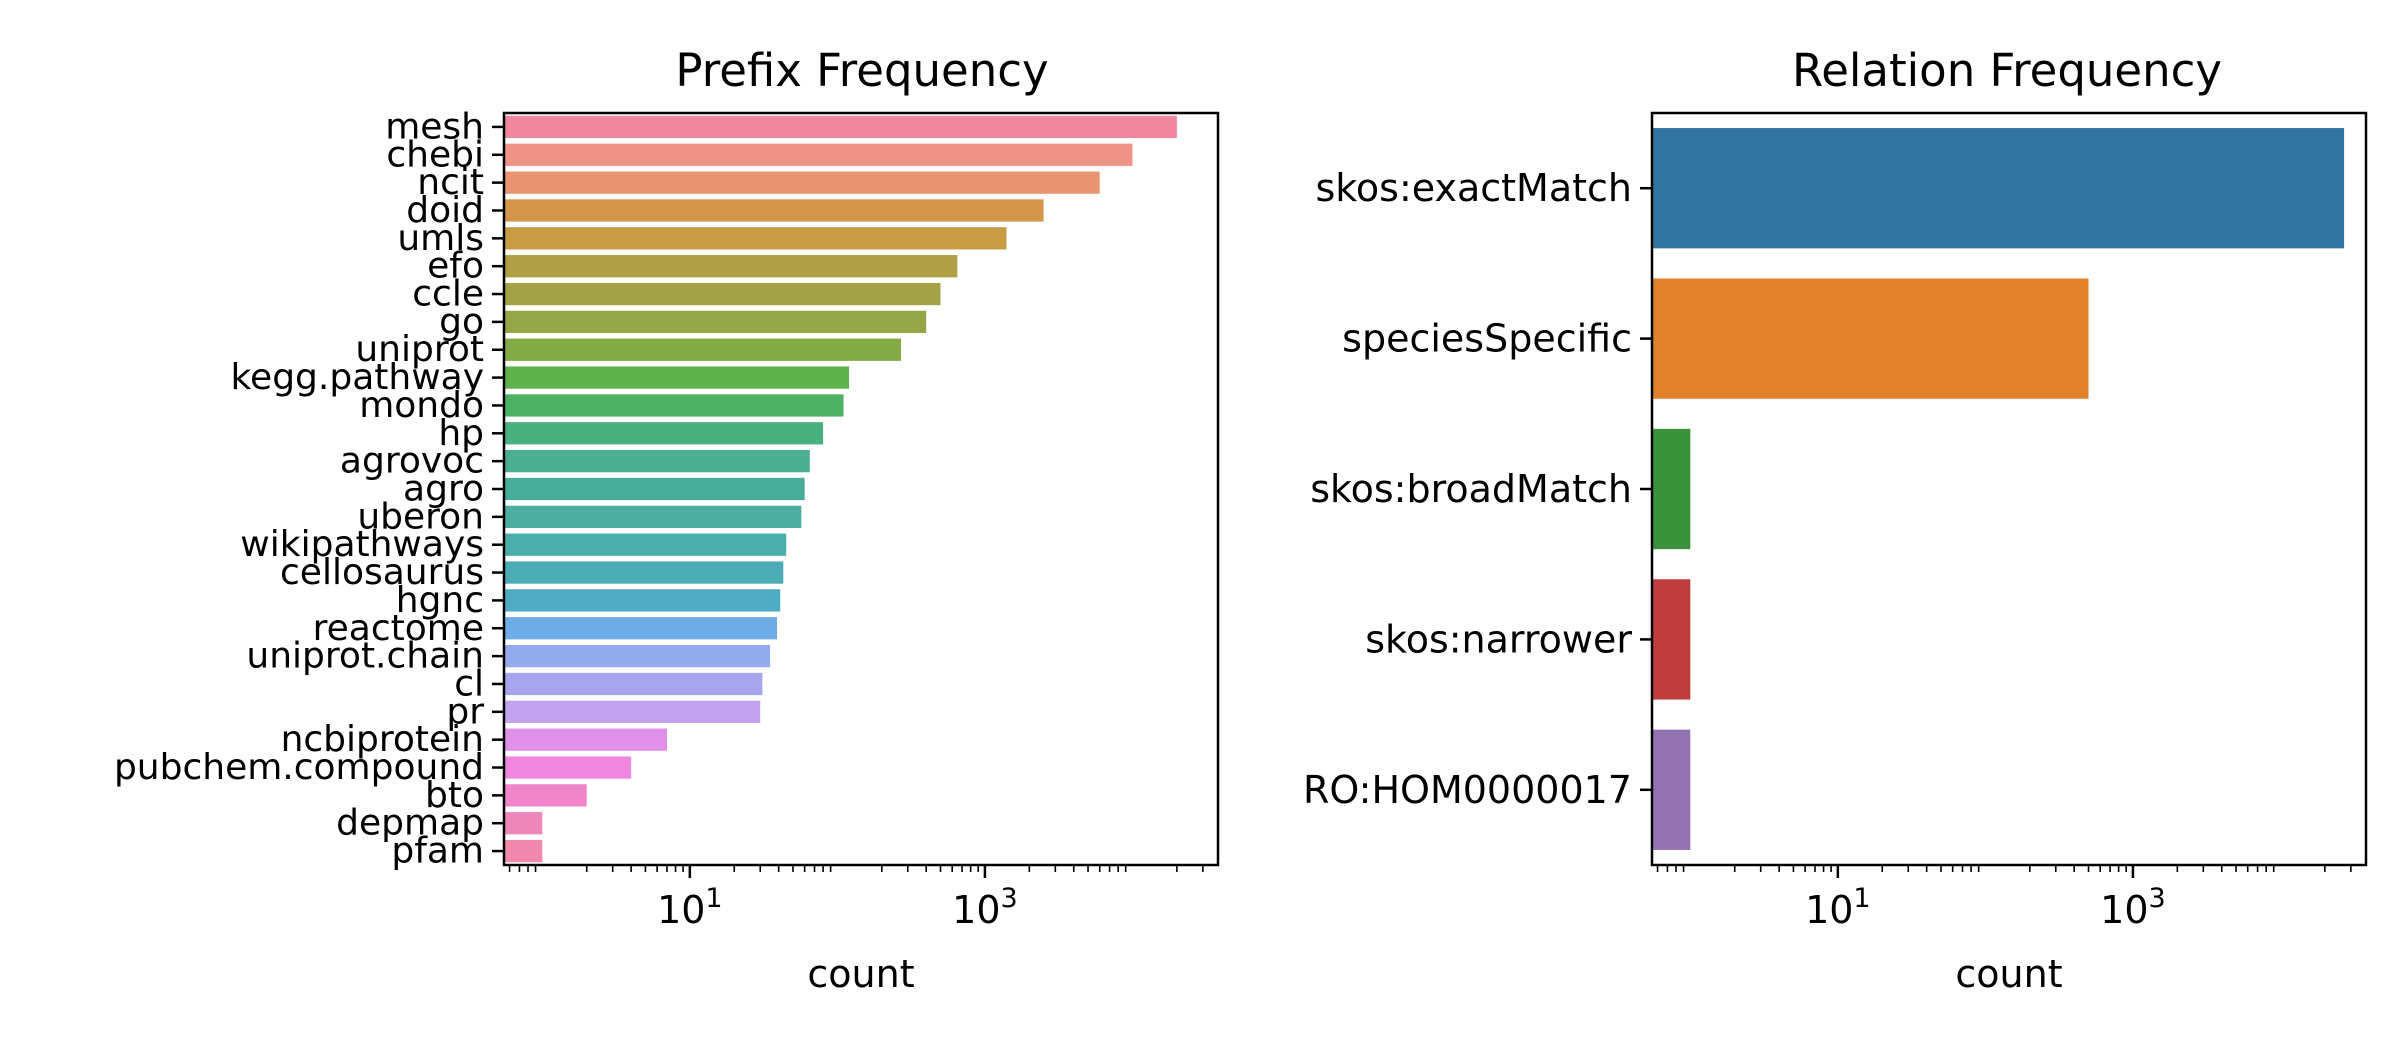  Describe the element at coordinates (633, 684) in the screenshot. I see `bar-cl` at that location.